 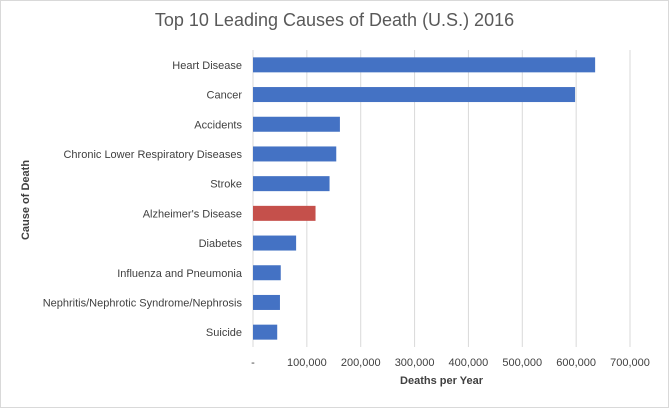 What do you see at coordinates (576, 363) in the screenshot?
I see `x-tick-label: 600,000` at bounding box center [576, 363].